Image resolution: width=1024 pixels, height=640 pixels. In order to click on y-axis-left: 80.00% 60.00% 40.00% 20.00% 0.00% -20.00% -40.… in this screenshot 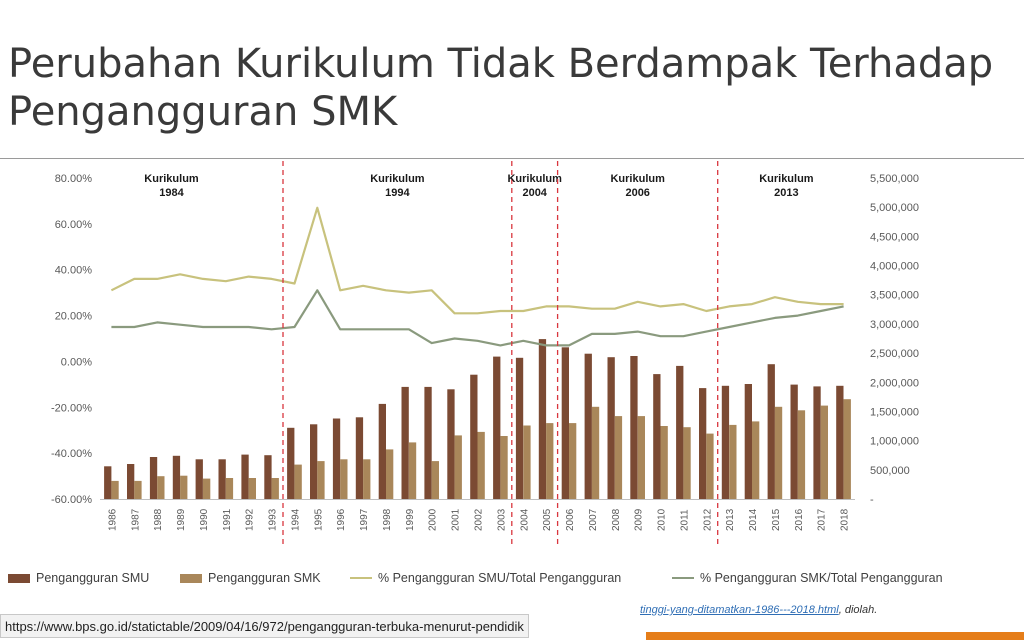, I will do `click(71, 339)`.